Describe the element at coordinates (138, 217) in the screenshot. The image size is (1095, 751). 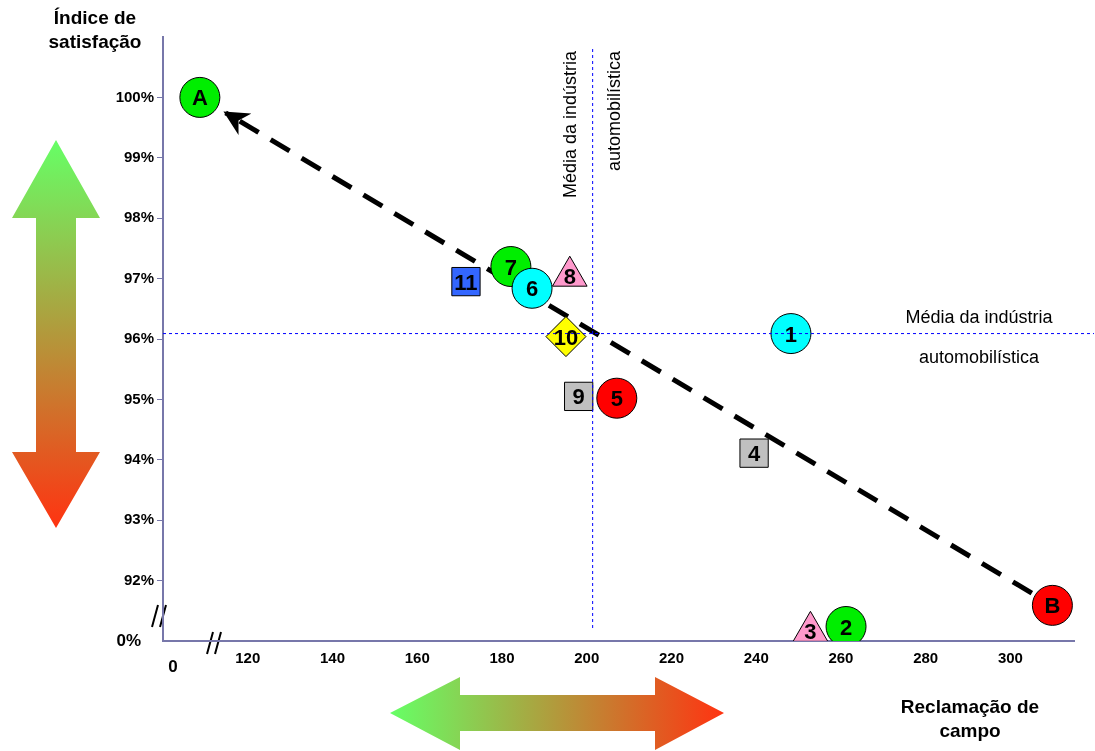
I see `y-tick-label: 98%` at that location.